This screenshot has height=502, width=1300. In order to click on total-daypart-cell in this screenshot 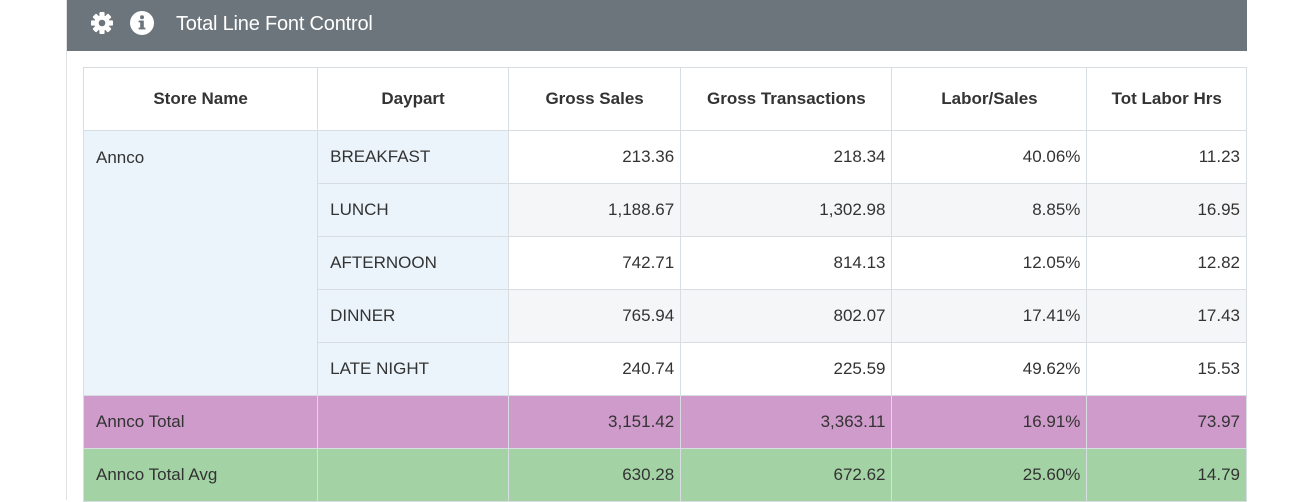, I will do `click(413, 422)`.